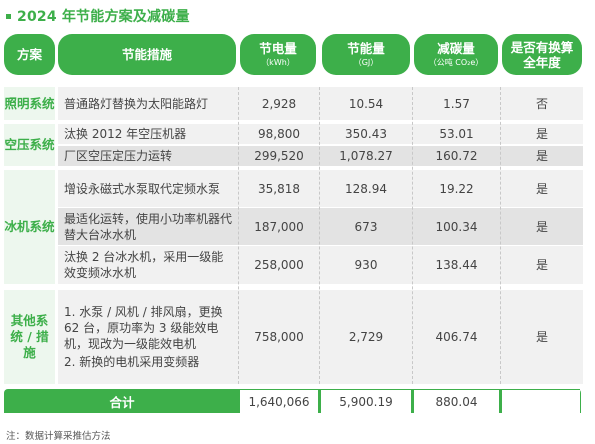 This screenshot has width=595, height=444. Describe the element at coordinates (279, 401) in the screenshot. I see `total-power: 1,640,066` at that location.